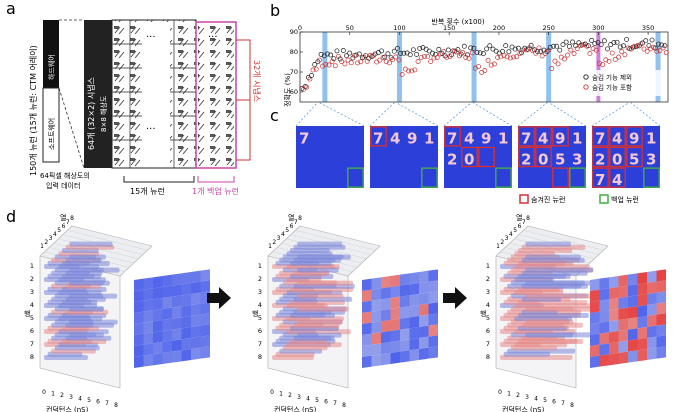  What do you see at coordinates (474, 67) in the screenshot?
I see `highlight-band` at bounding box center [474, 67].